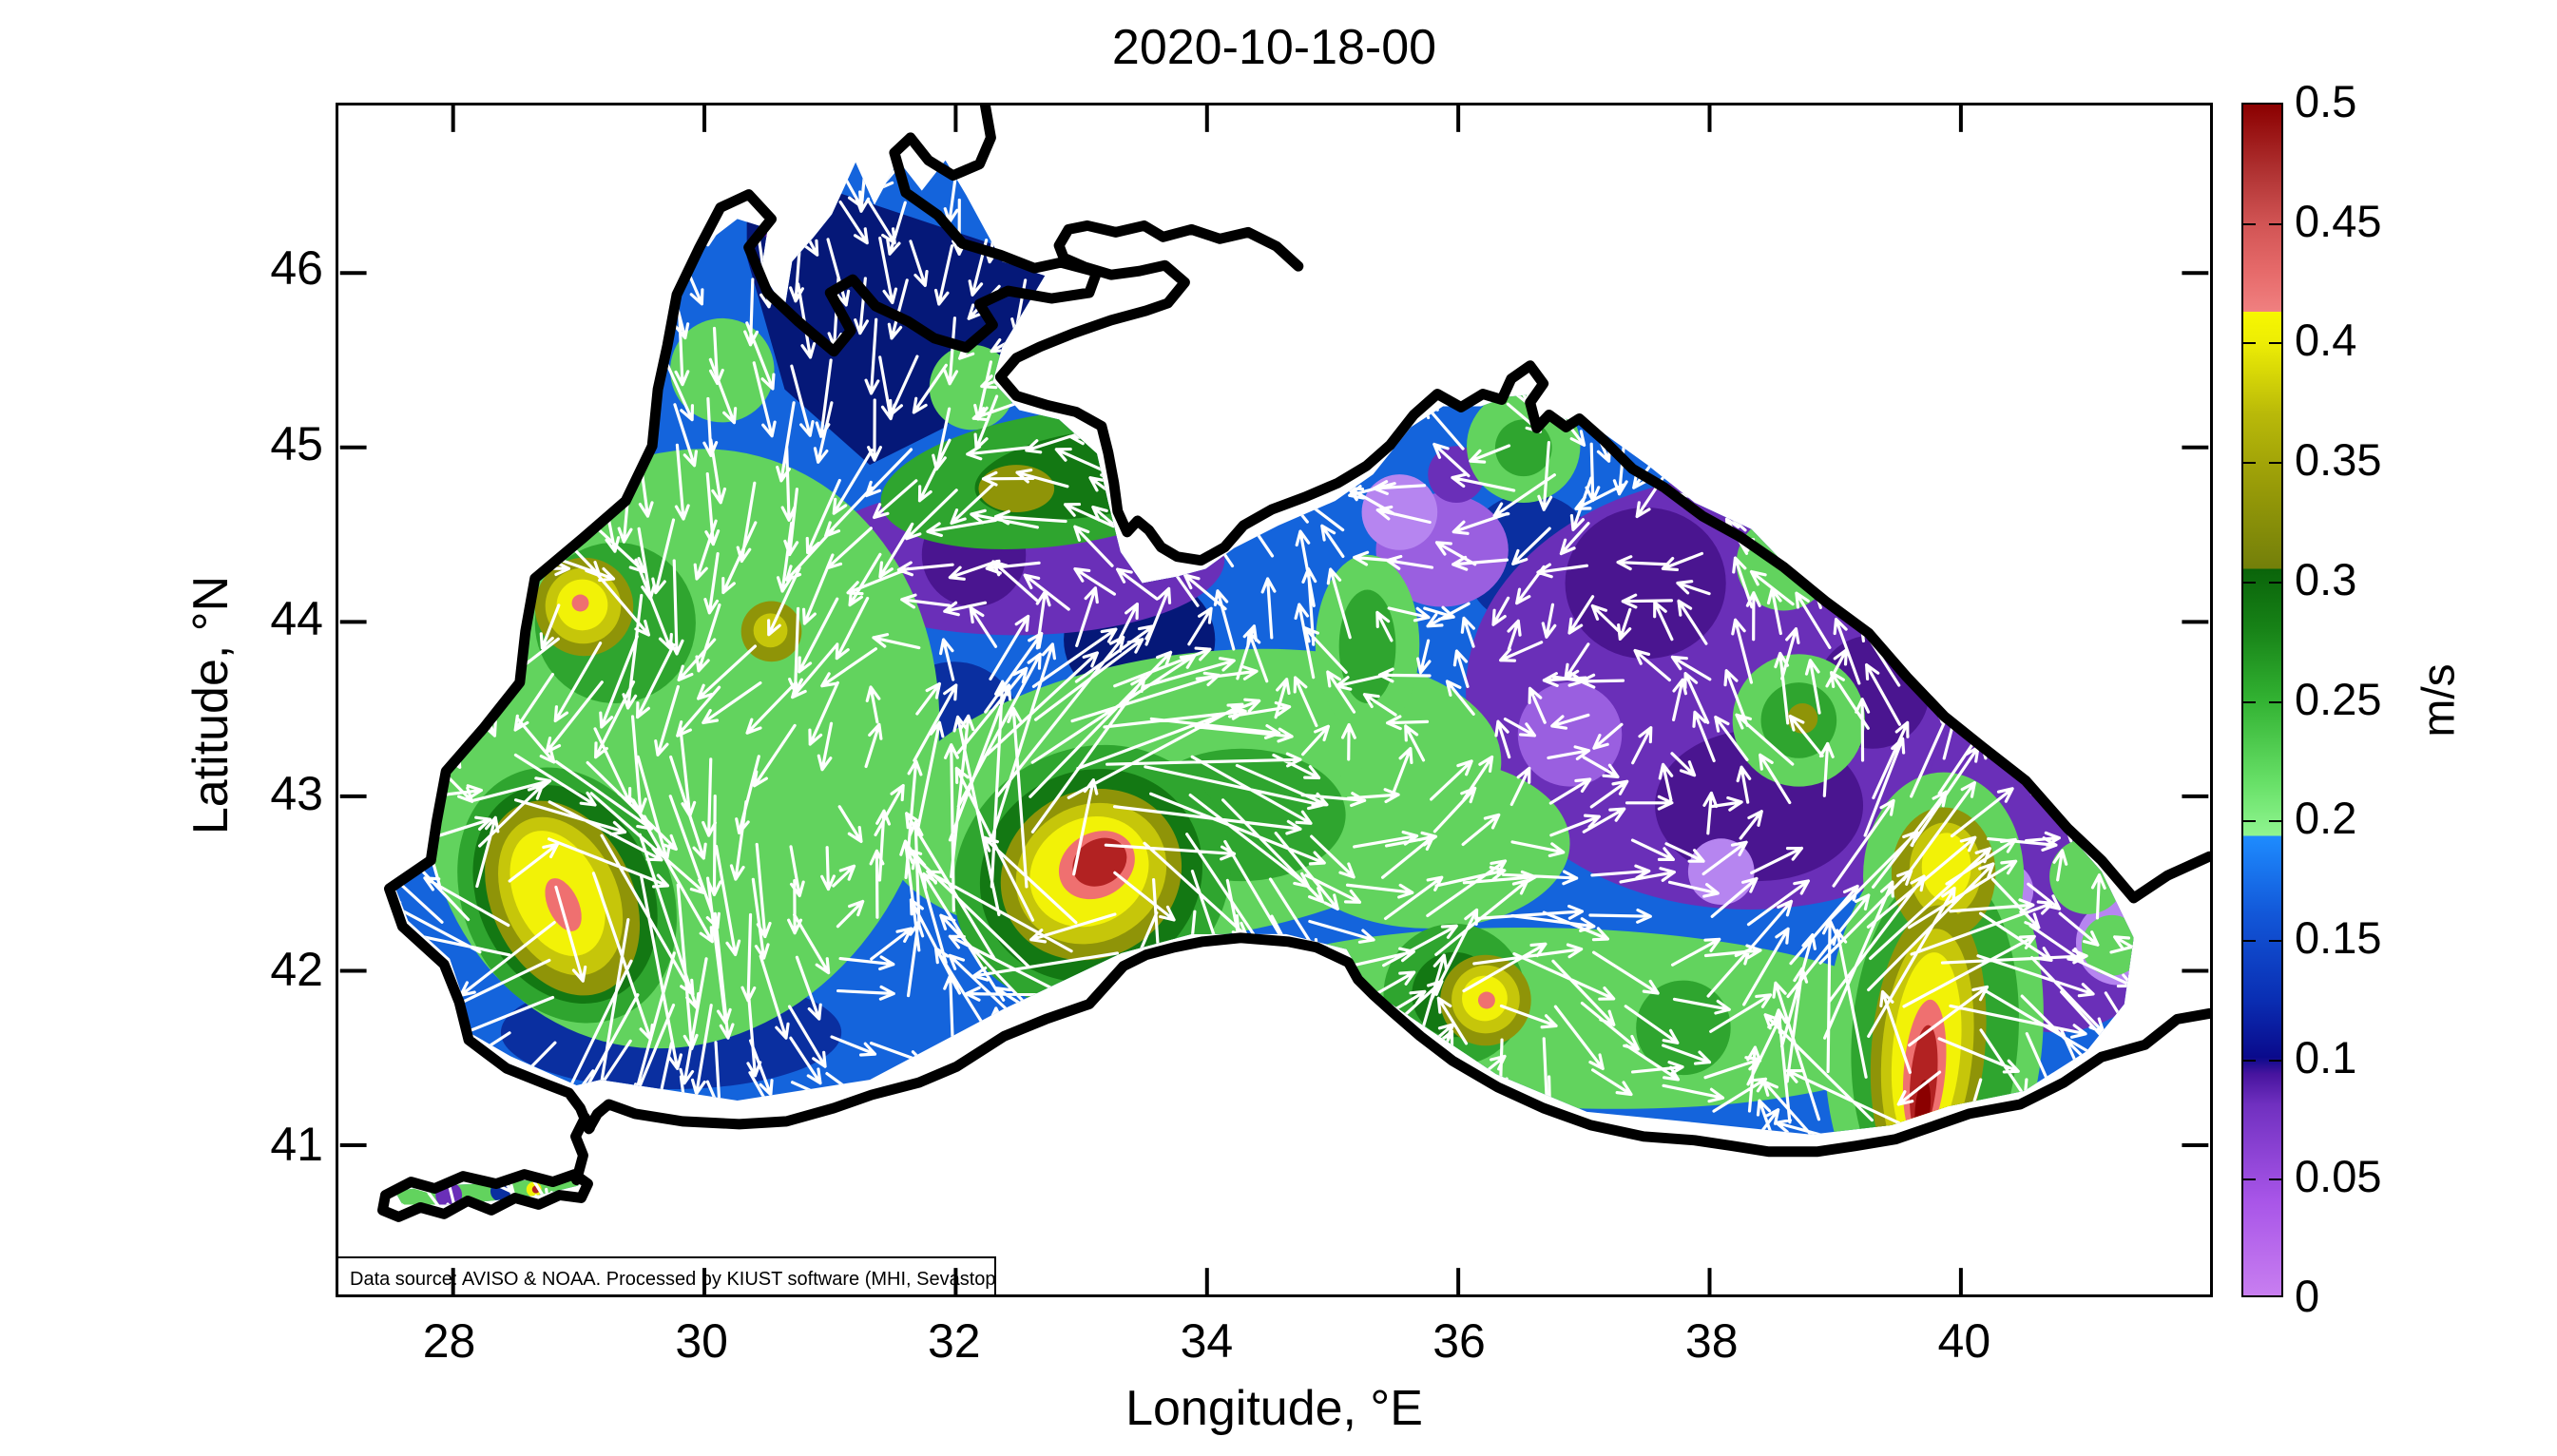 Image resolution: width=2557 pixels, height=1456 pixels. I want to click on x-tick-label: 32, so click(954, 1341).